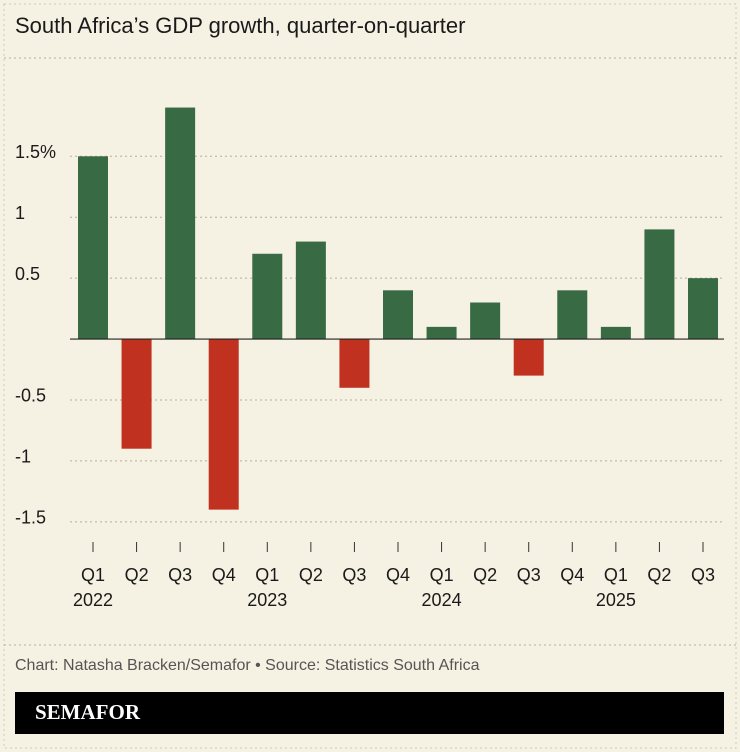  What do you see at coordinates (20, 213) in the screenshot?
I see `y-tick-label: 1` at bounding box center [20, 213].